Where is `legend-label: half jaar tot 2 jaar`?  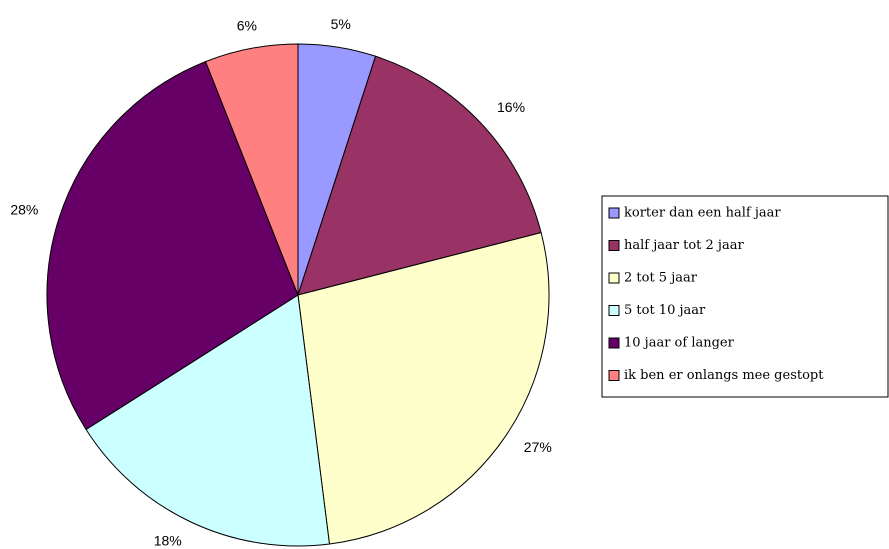
legend-label: half jaar tot 2 jaar is located at coordinates (684, 245).